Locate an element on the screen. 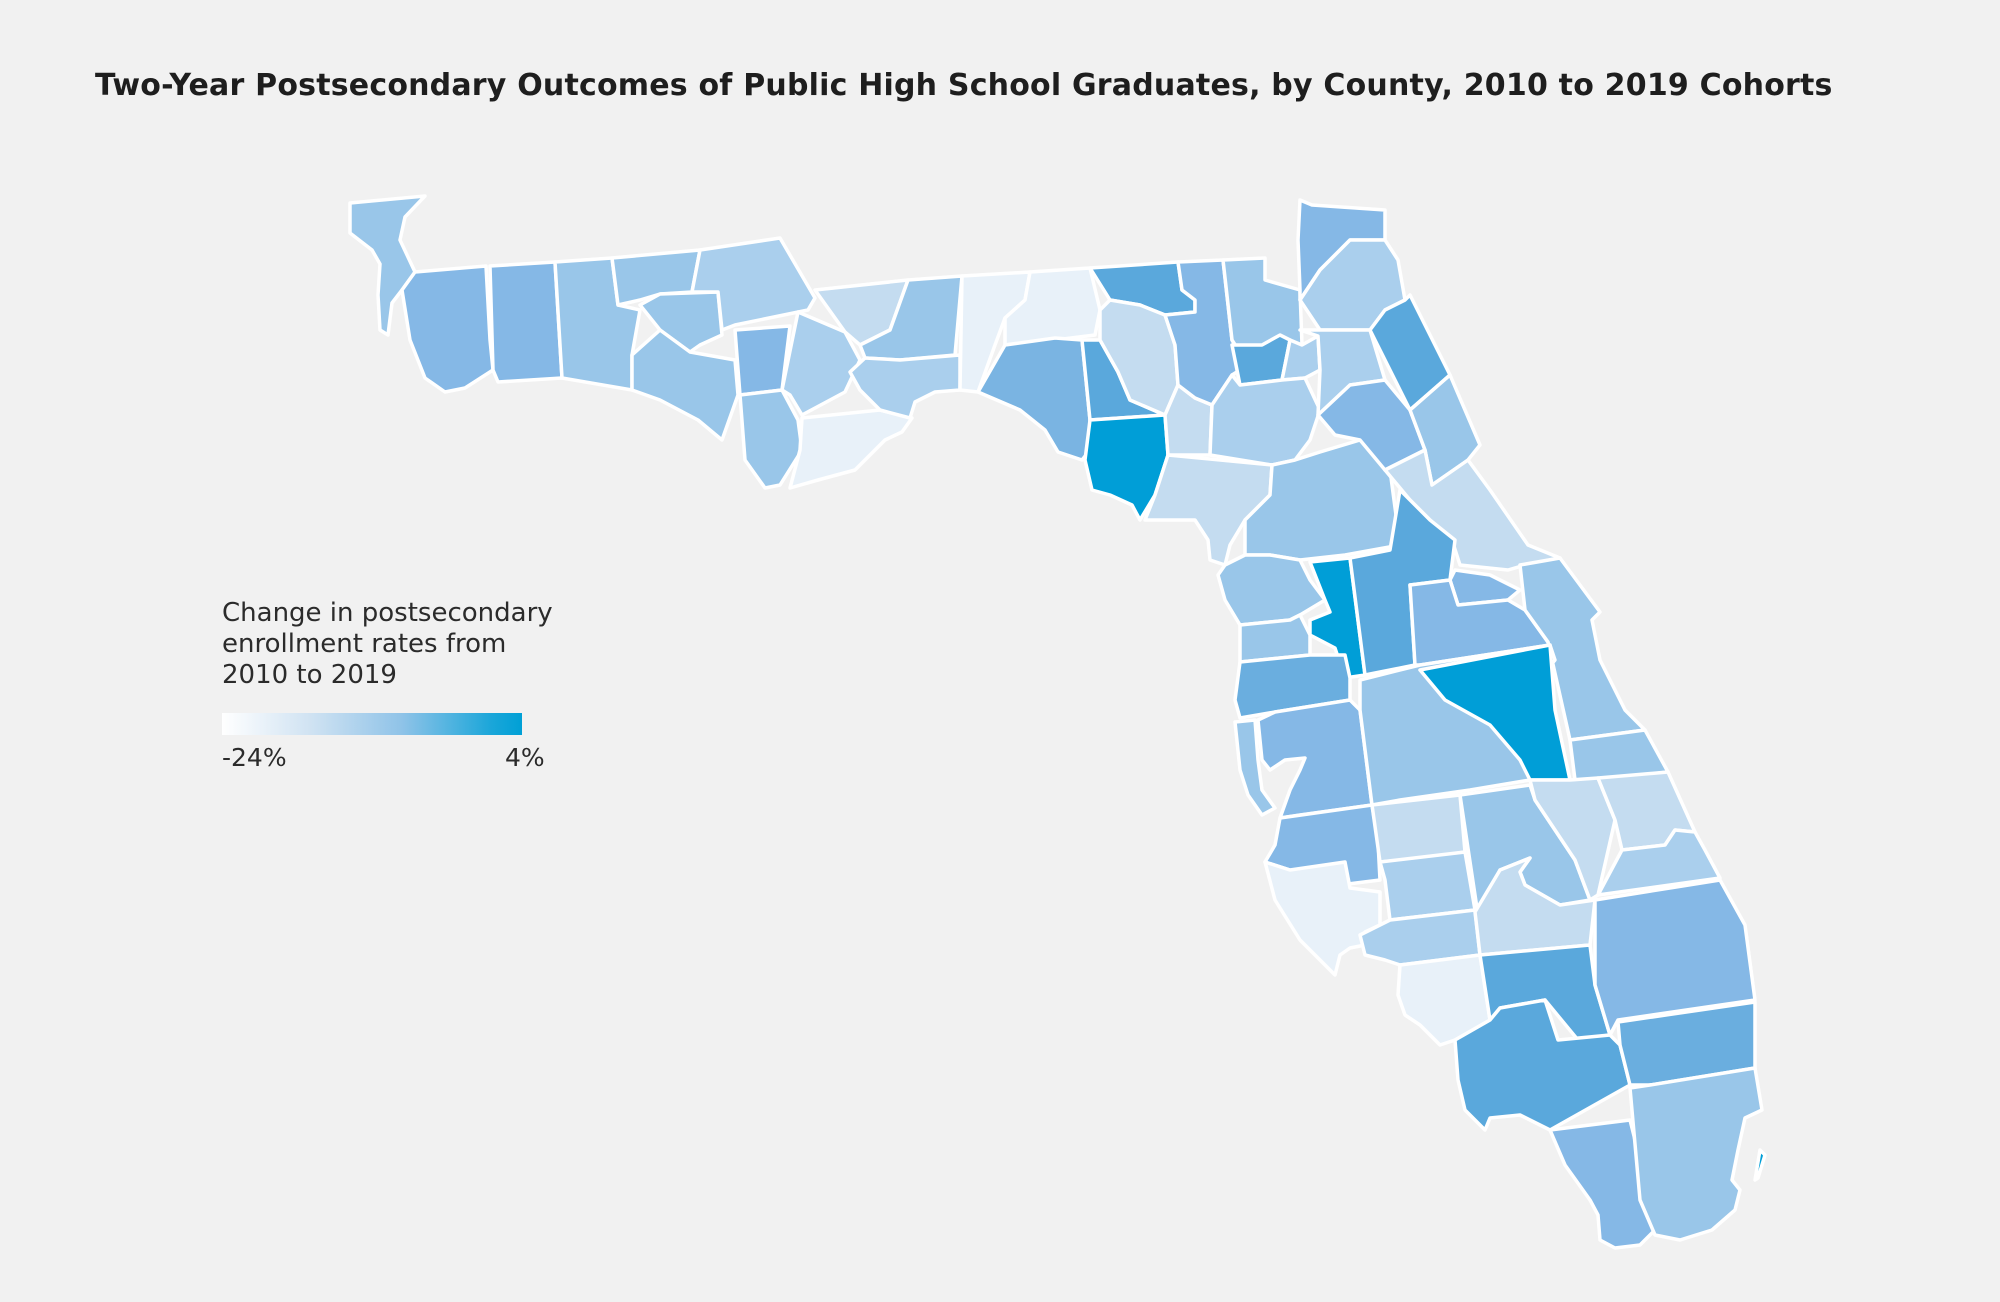 This screenshot has width=2000, height=1302. legend-min-label: -24% is located at coordinates (254, 757).